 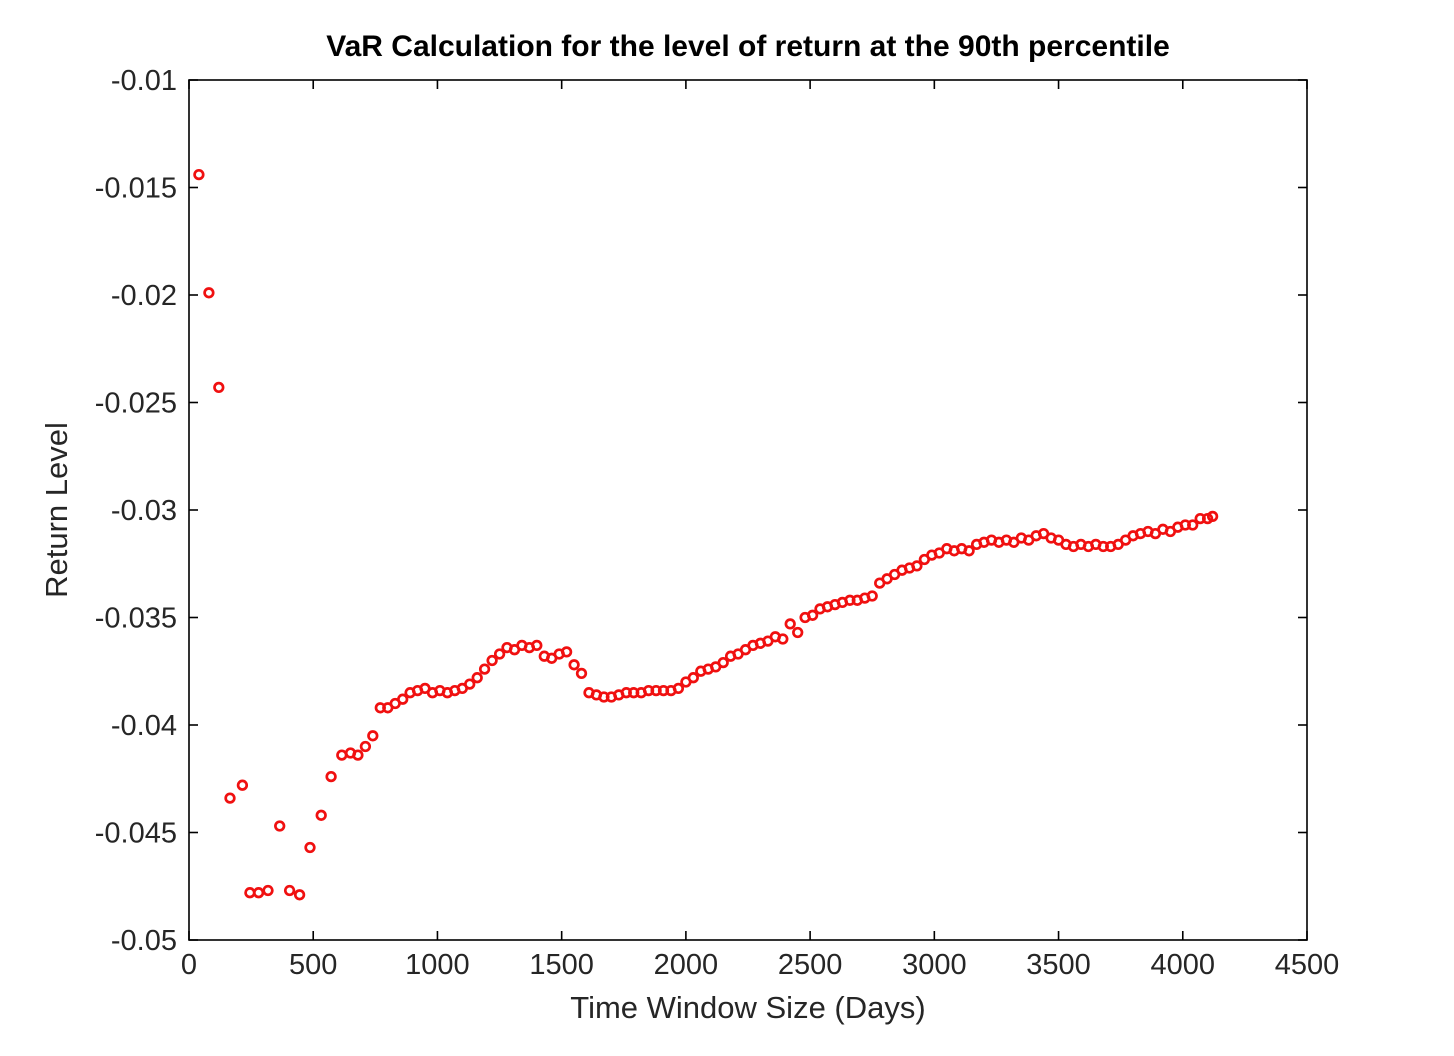 I want to click on x-tick-label: 2500, so click(x=810, y=965).